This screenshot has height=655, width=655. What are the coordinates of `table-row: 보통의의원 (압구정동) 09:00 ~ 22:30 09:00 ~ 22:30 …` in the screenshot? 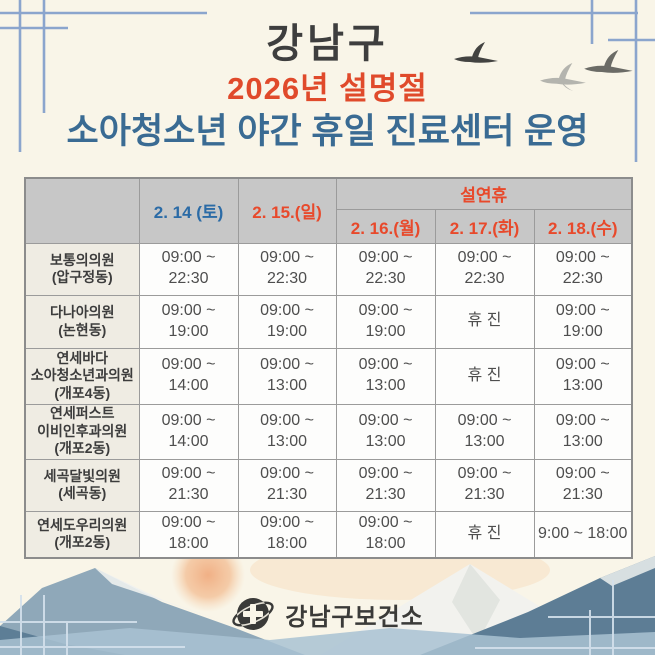 It's located at (328, 269).